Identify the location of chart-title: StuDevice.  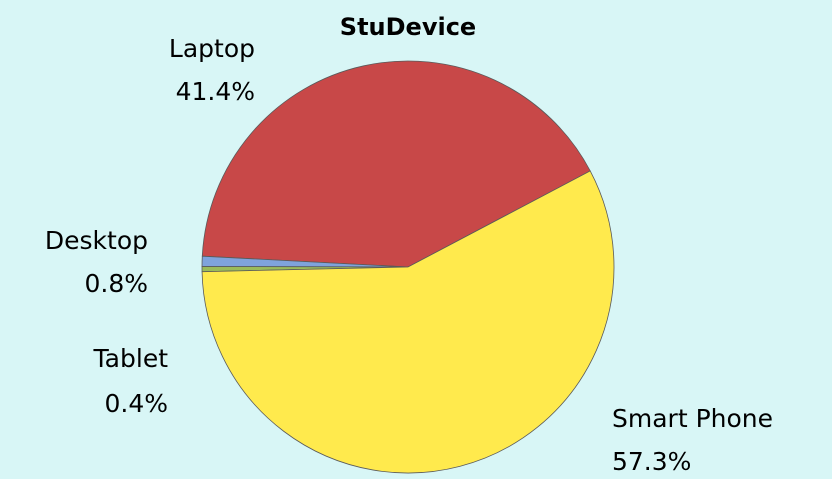
(408, 27).